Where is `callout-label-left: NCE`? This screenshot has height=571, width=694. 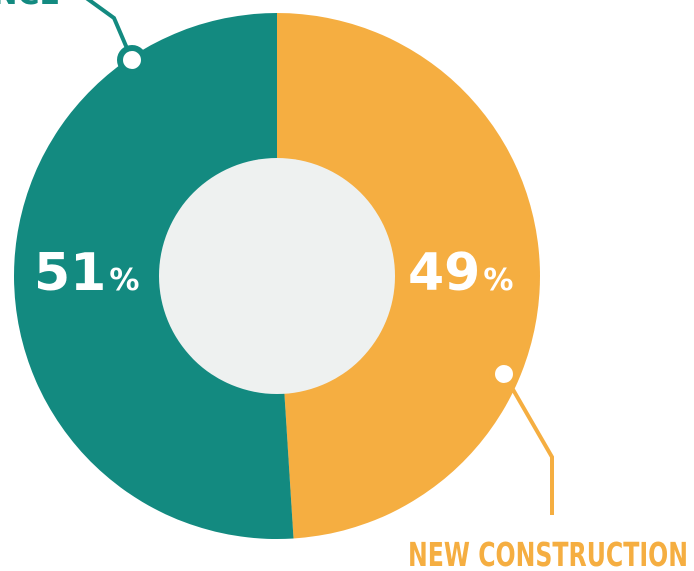
callout-label-left: NCE is located at coordinates (30, 6).